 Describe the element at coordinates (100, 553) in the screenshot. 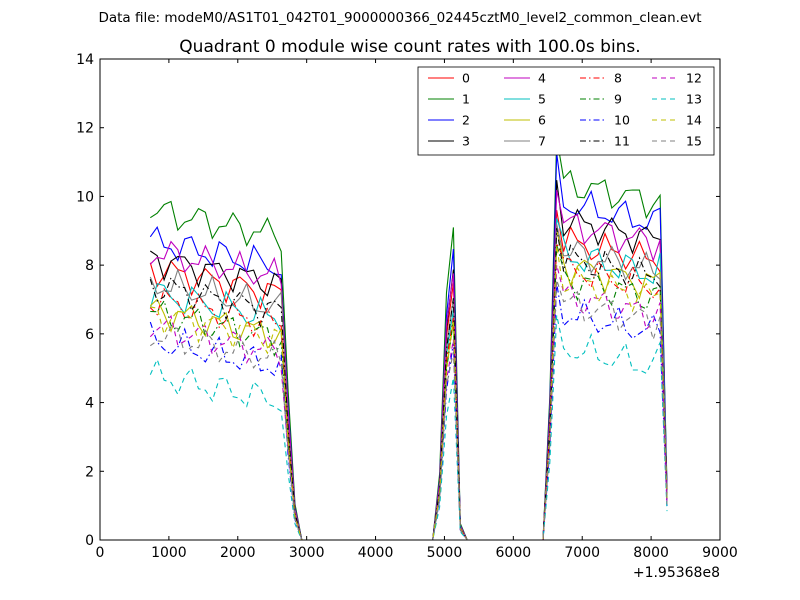

I see `x-tick-label: 0` at that location.